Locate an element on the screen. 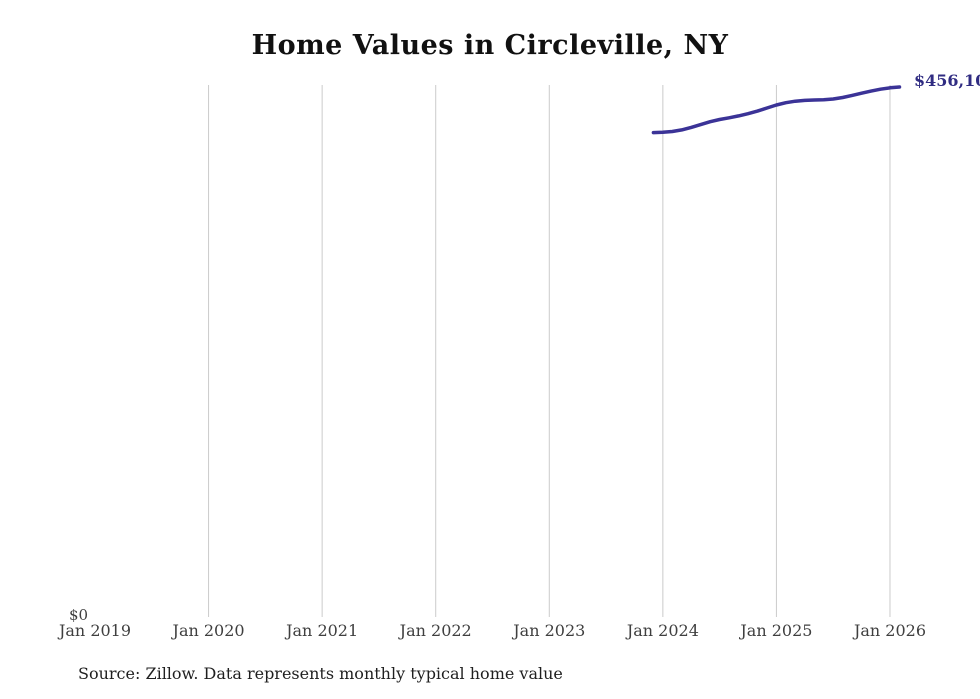 Image resolution: width=980 pixels, height=699 pixels. x-tick-label: Jan 2022 is located at coordinates (435, 630).